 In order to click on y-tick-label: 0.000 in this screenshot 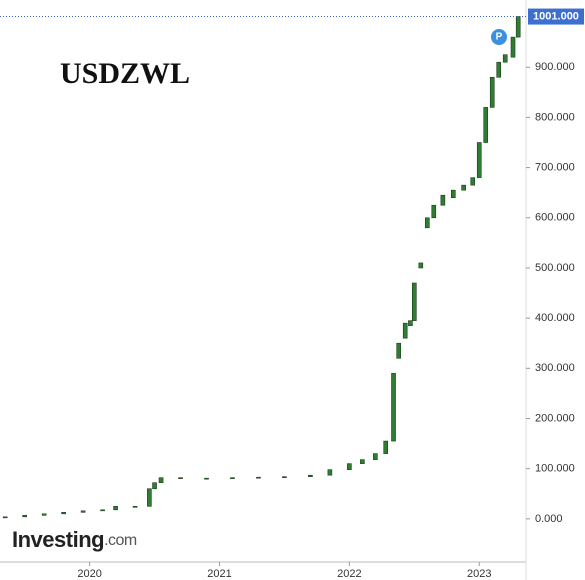, I will do `click(549, 519)`.